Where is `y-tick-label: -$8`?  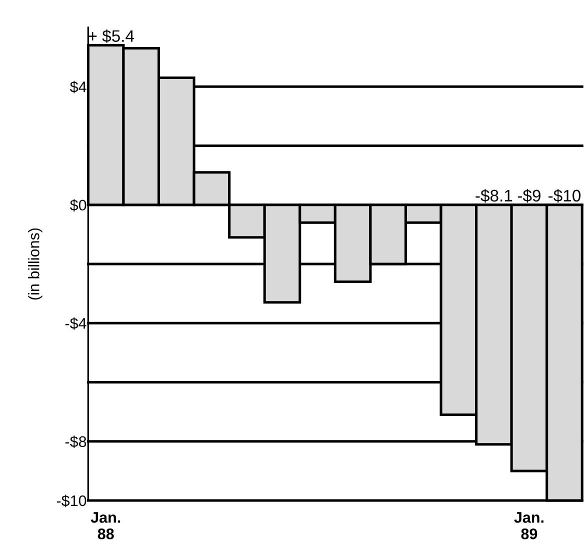
y-tick-label: -$8 is located at coordinates (75, 442).